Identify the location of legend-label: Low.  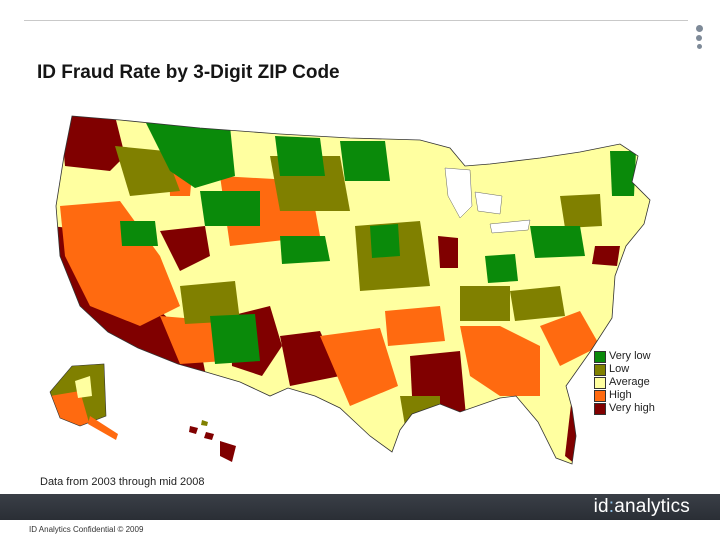
(619, 369).